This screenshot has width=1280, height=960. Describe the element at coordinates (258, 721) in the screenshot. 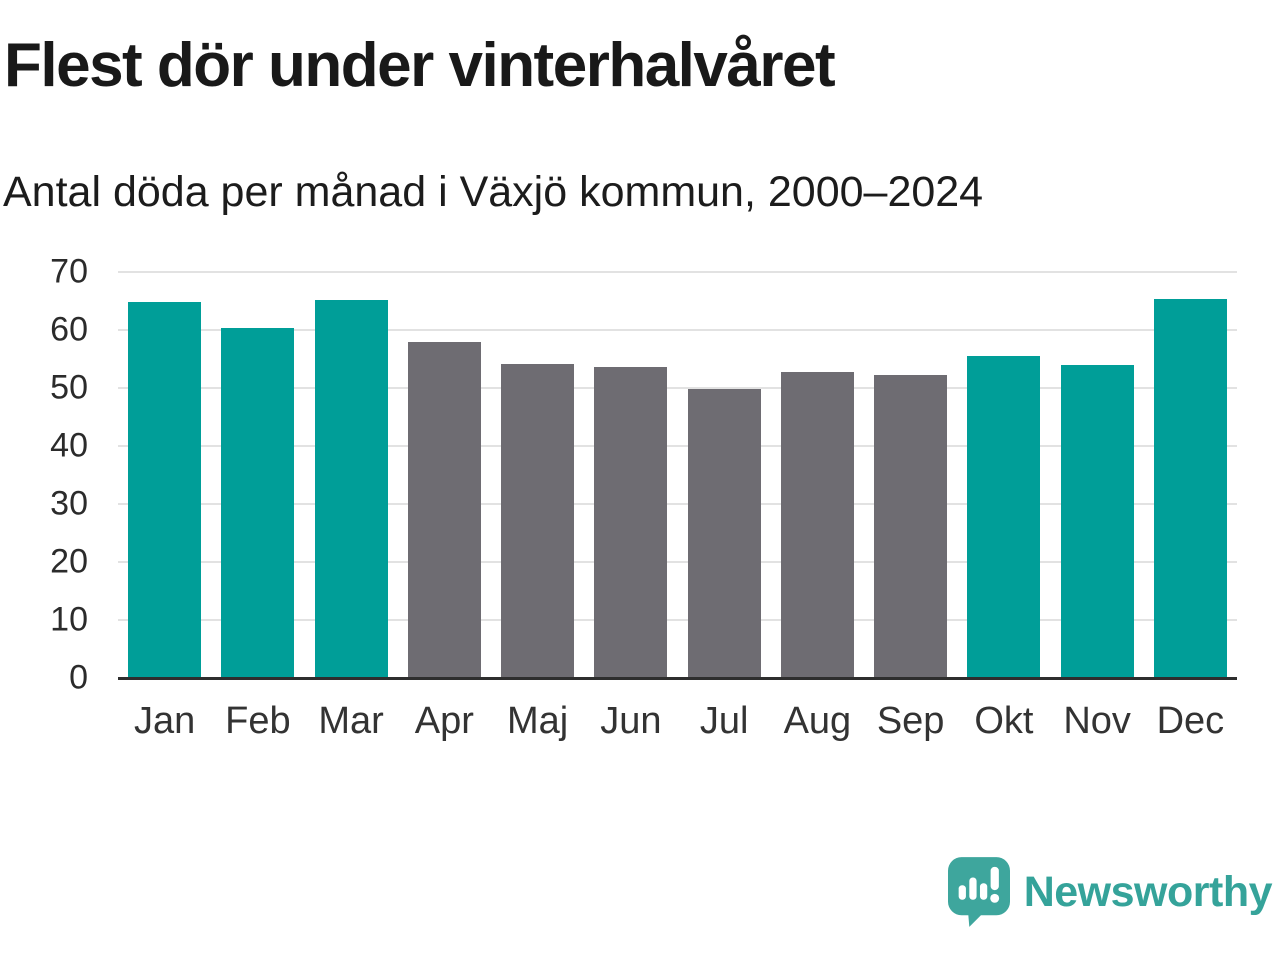

I see `x-tick-label-feb: Feb` at that location.